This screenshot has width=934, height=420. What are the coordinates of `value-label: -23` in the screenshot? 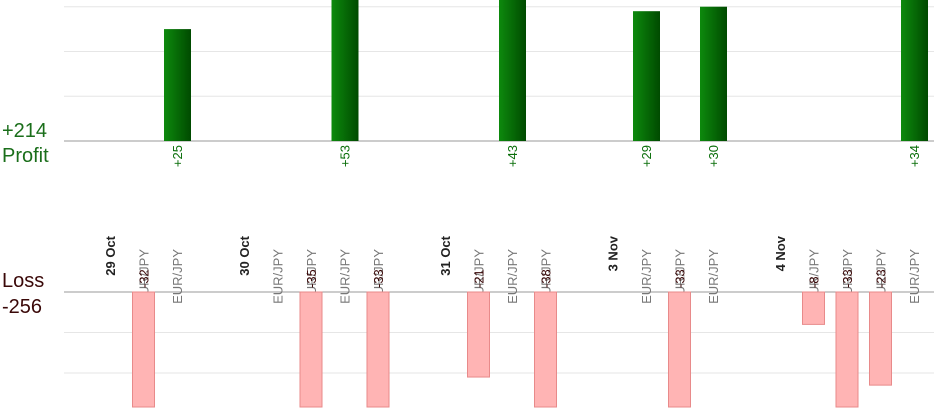 It's located at (881, 278).